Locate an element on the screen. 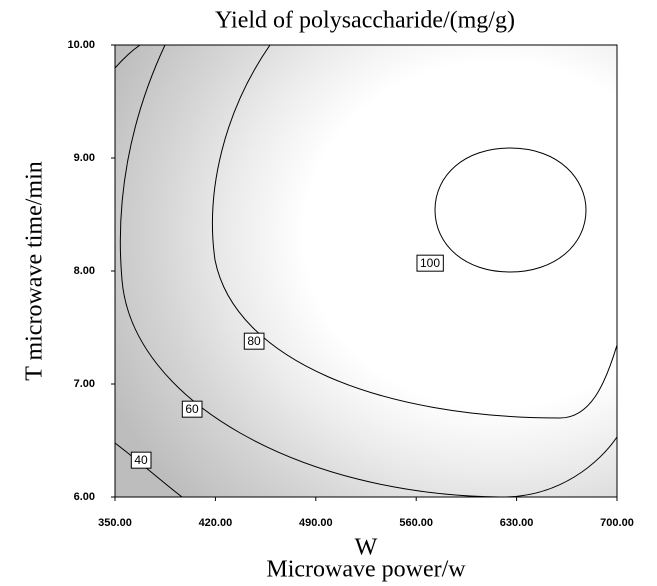 The image size is (657, 586). contour-label: 80 is located at coordinates (254, 341).